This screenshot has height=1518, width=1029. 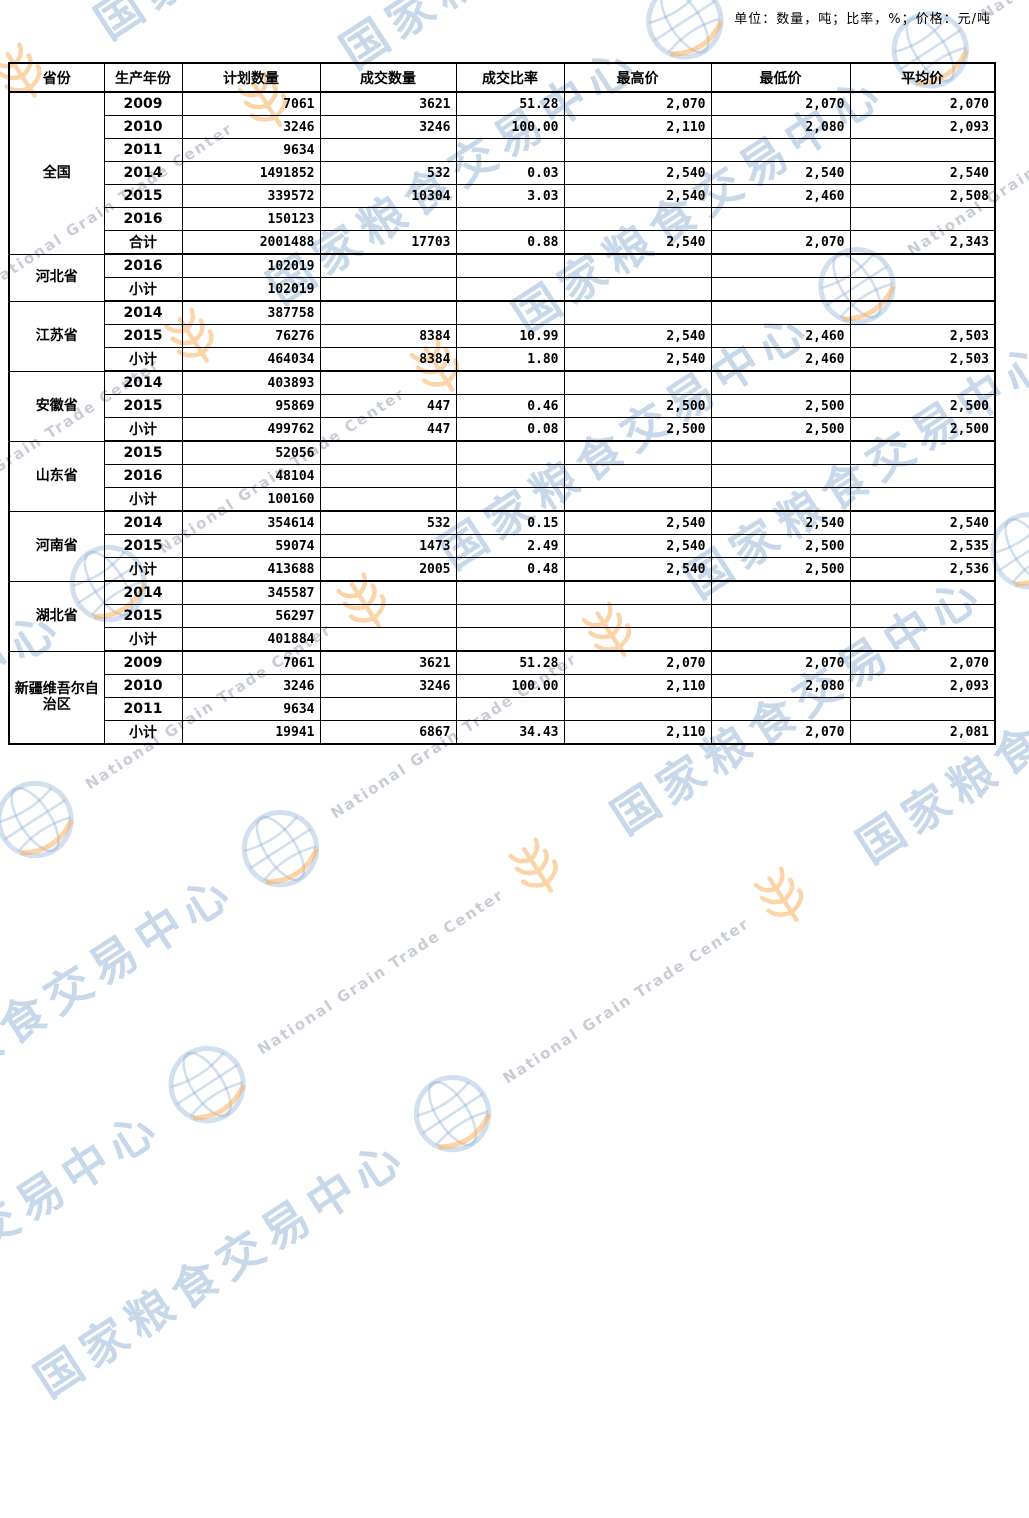 I want to click on province-cell: 湖北省, so click(x=56, y=616).